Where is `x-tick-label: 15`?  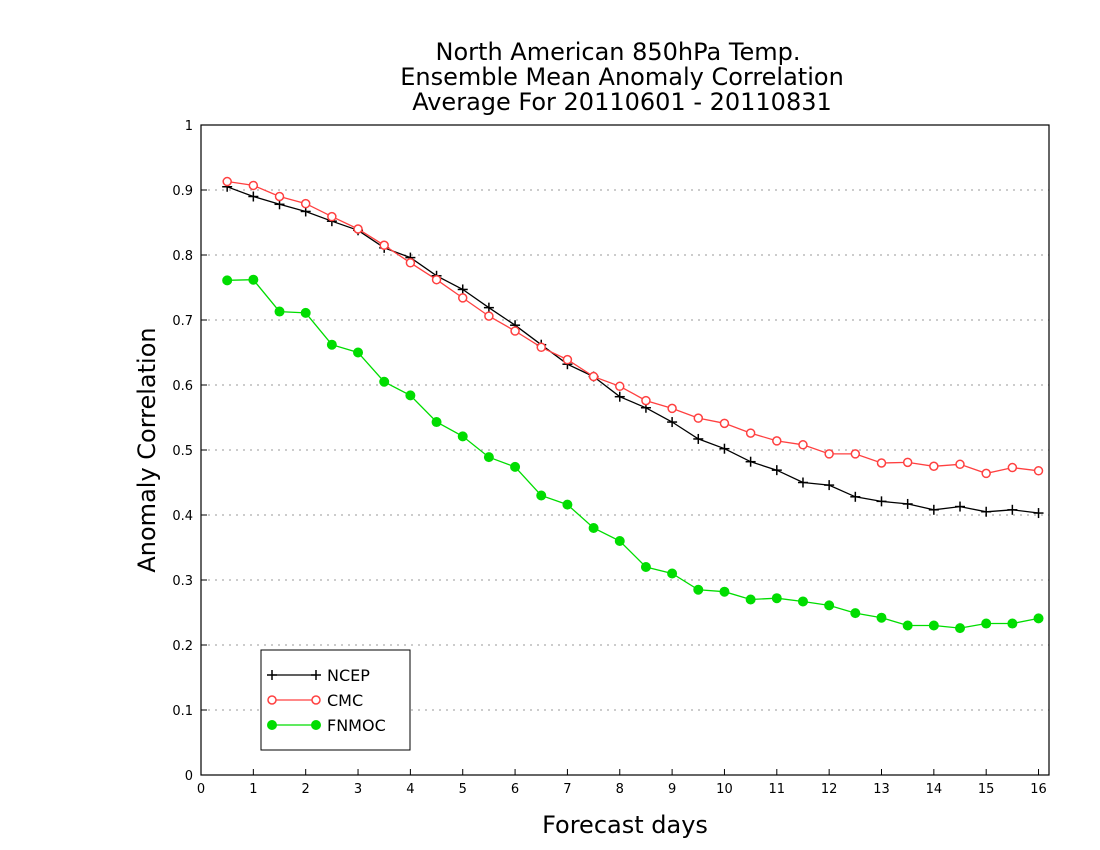 x-tick-label: 15 is located at coordinates (986, 789).